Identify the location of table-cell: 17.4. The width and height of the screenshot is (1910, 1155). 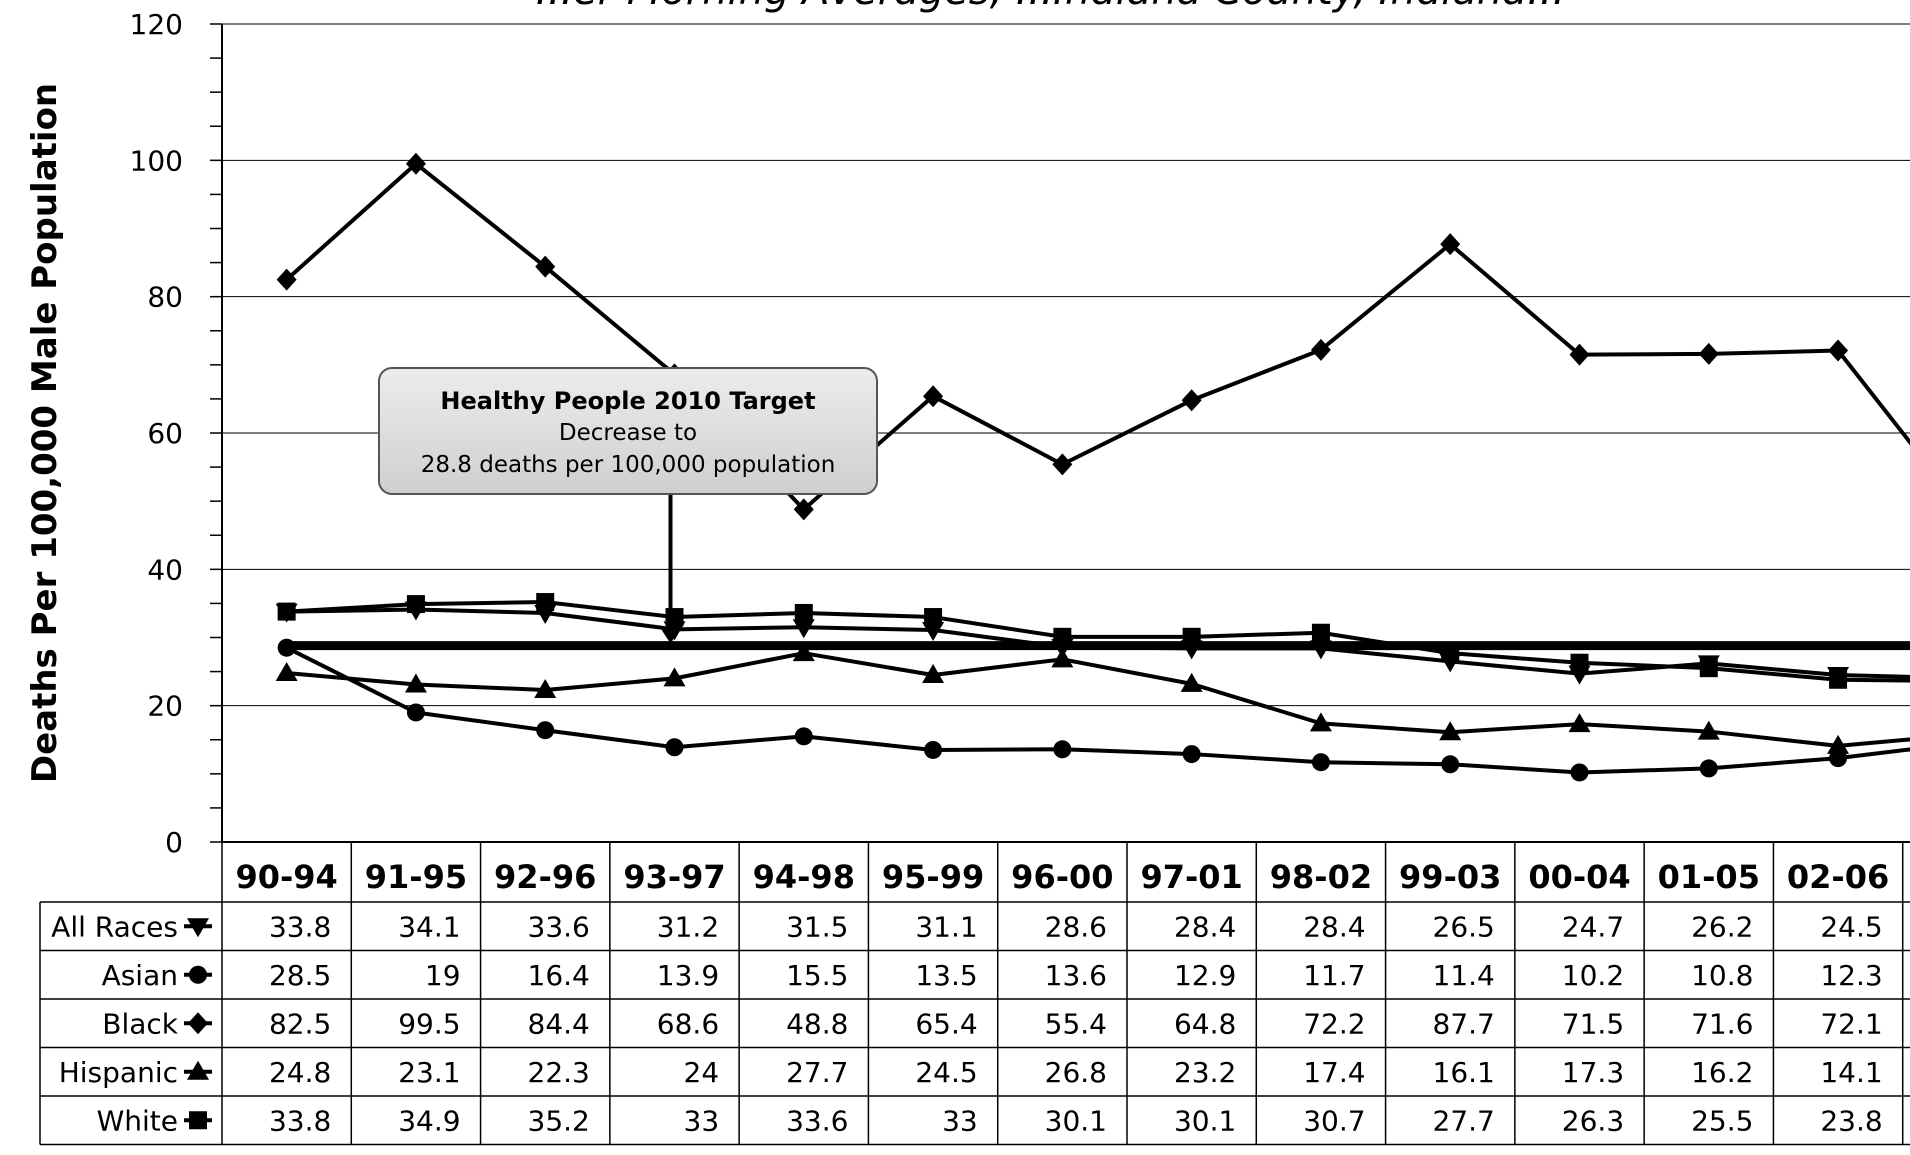
(1334, 1072).